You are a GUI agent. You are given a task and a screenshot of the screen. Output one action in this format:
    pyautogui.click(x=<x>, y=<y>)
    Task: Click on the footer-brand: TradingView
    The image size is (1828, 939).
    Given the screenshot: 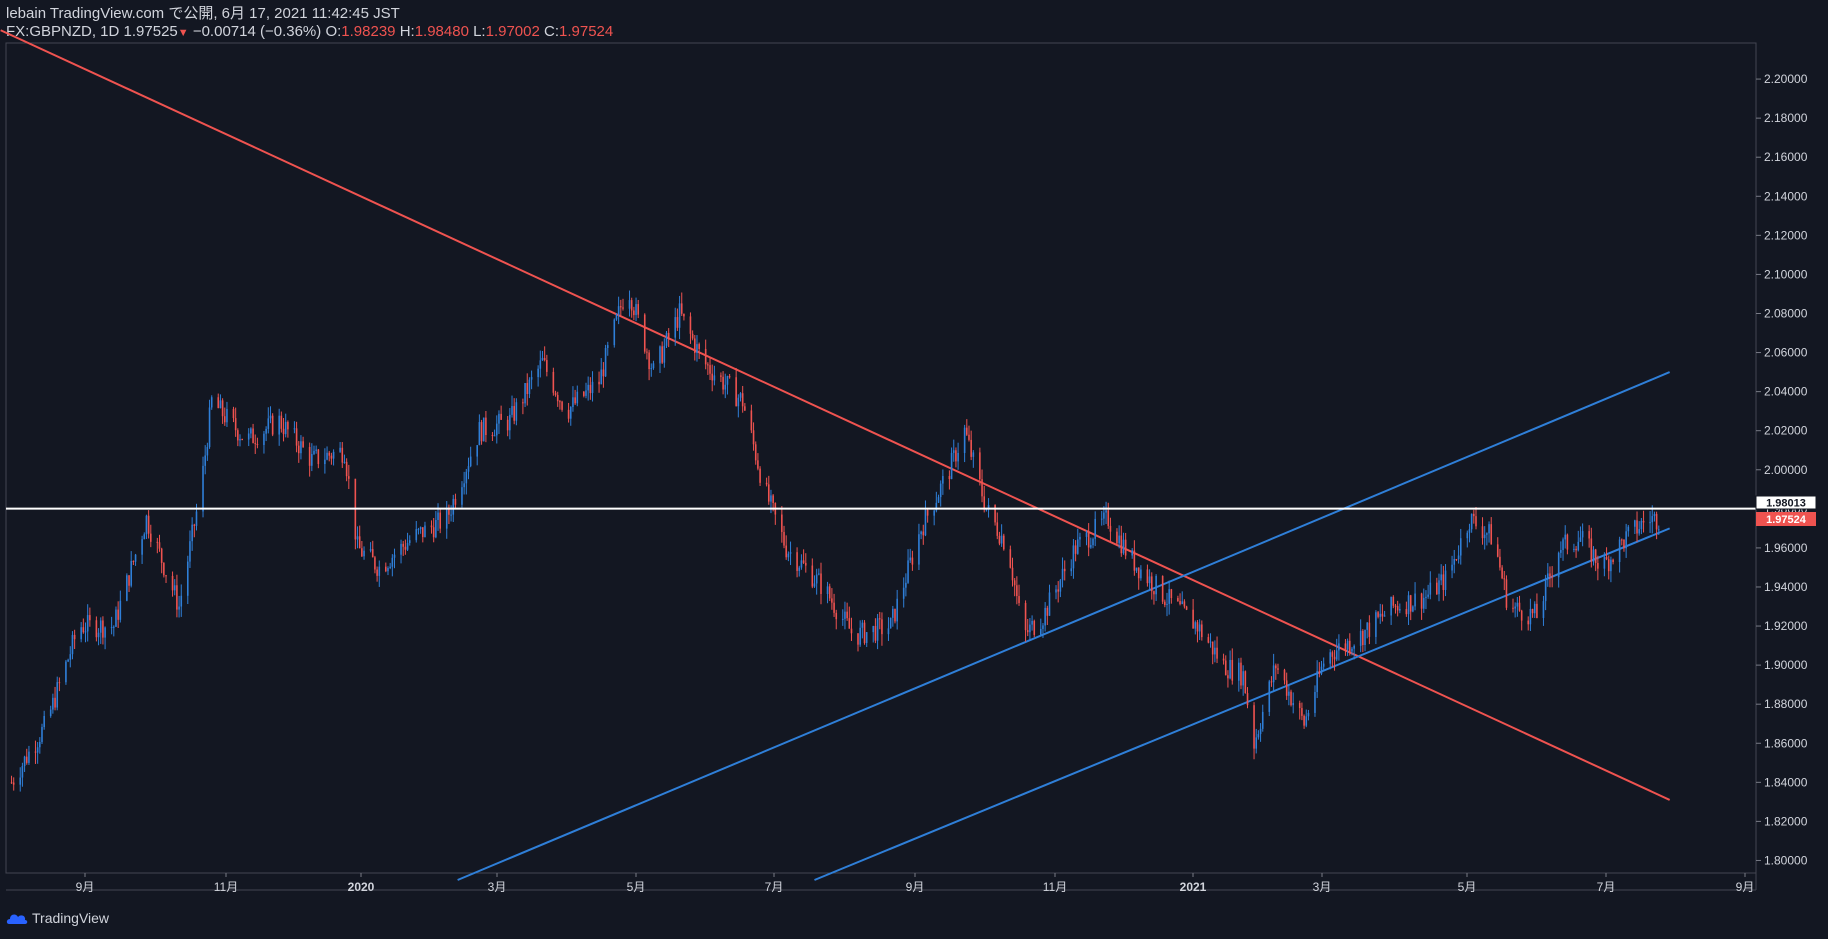 What is the action you would take?
    pyautogui.click(x=57, y=918)
    